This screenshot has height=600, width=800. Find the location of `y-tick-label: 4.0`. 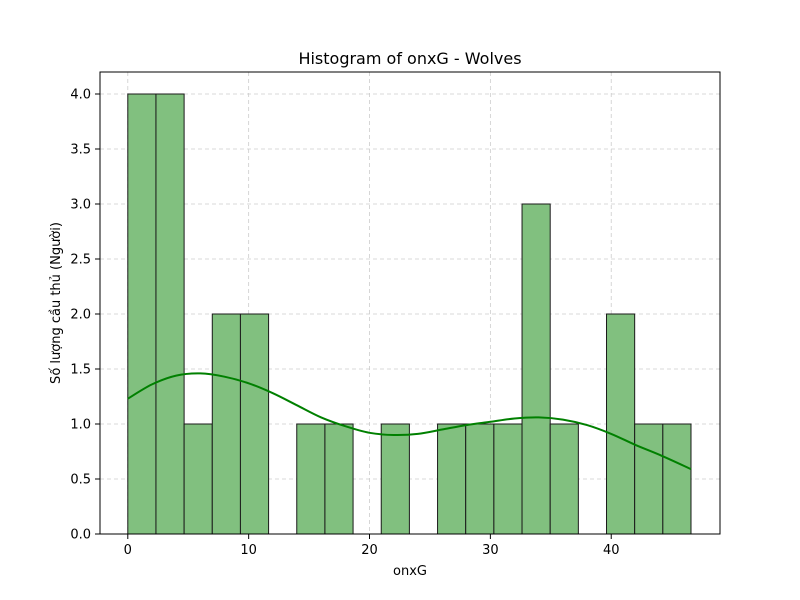

y-tick-label: 4.0 is located at coordinates (80, 95).